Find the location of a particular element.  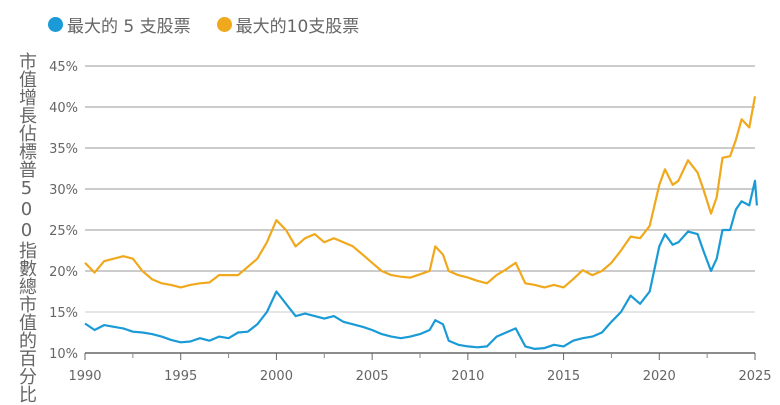

x-tick-label: 2015 is located at coordinates (563, 376).